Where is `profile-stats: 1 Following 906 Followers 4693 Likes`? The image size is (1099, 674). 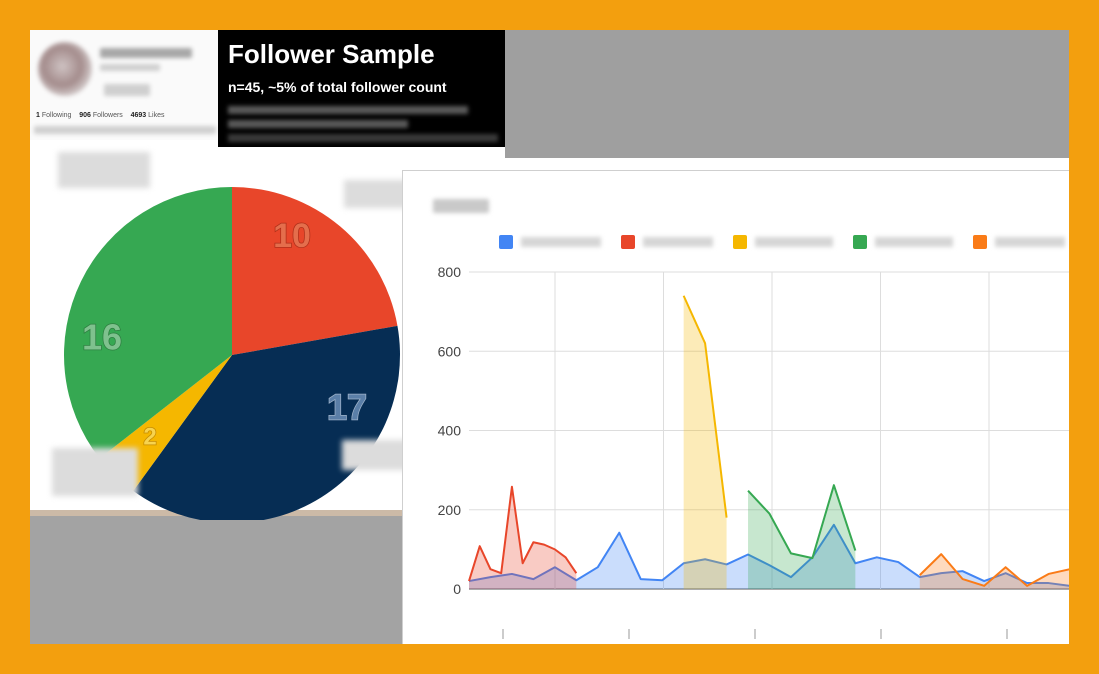 profile-stats: 1 Following 906 Followers 4693 Likes is located at coordinates (100, 115).